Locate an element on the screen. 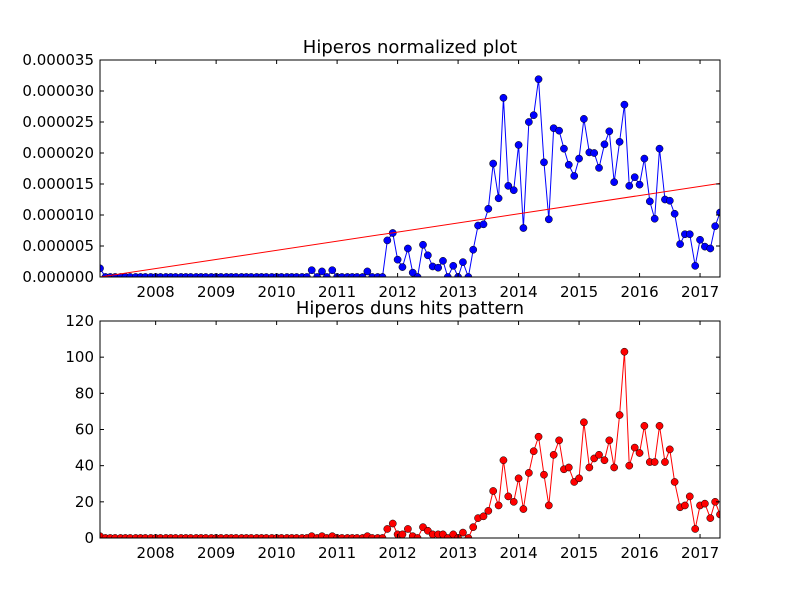 Image resolution: width=800 pixels, height=600 pixels. x-tick-label: 2008 is located at coordinates (156, 553).